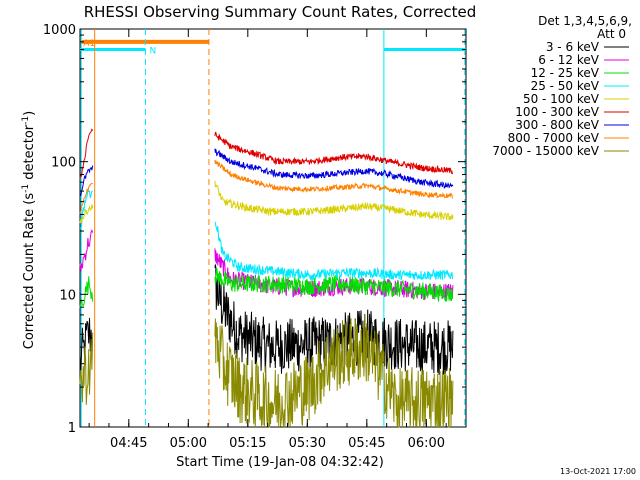  I want to click on legend-label: 50 - 100 keV, so click(561, 99).